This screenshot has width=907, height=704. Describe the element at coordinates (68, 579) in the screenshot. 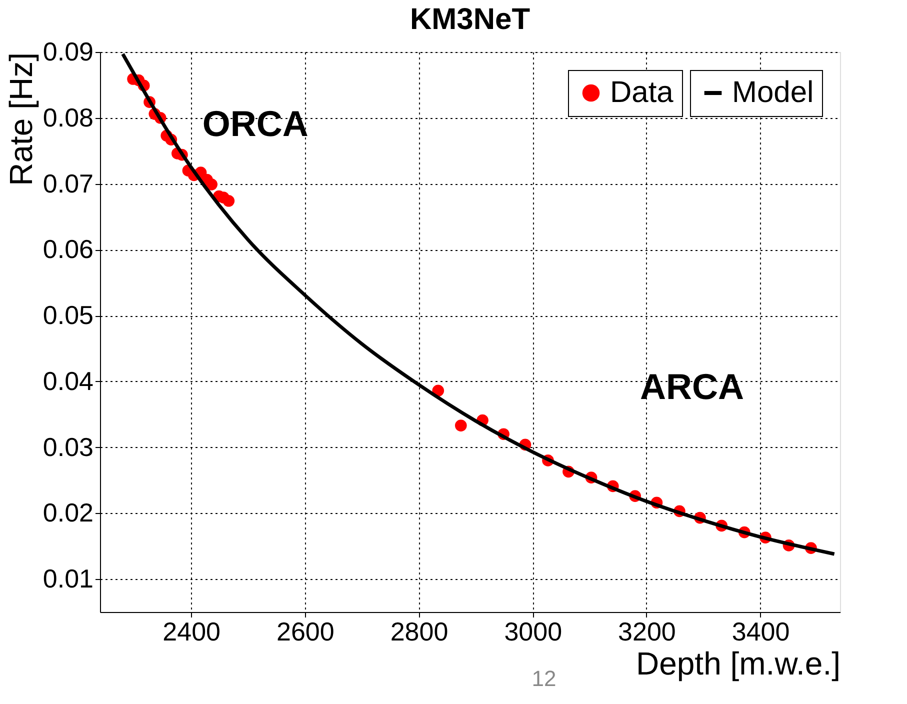

I see `y-tick-label: 0.01` at that location.